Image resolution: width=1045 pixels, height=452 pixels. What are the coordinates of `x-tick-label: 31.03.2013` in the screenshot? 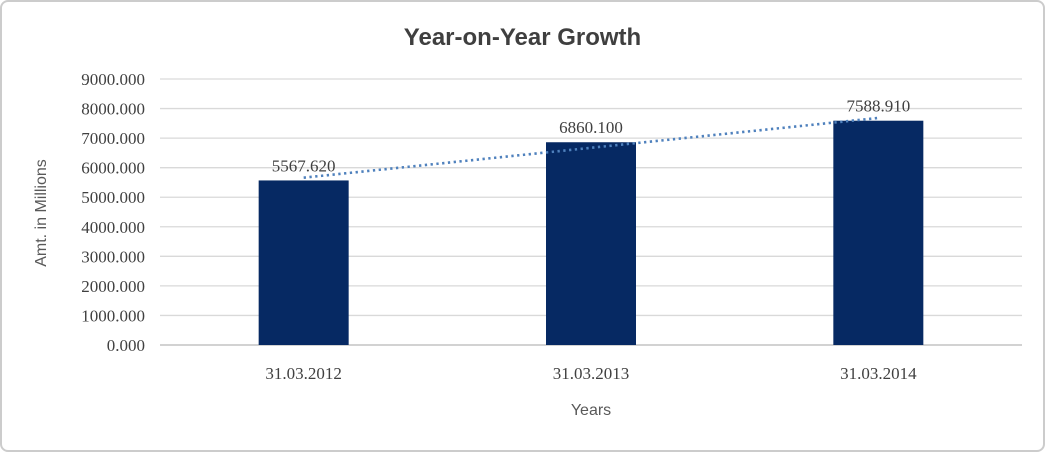 It's located at (591, 373).